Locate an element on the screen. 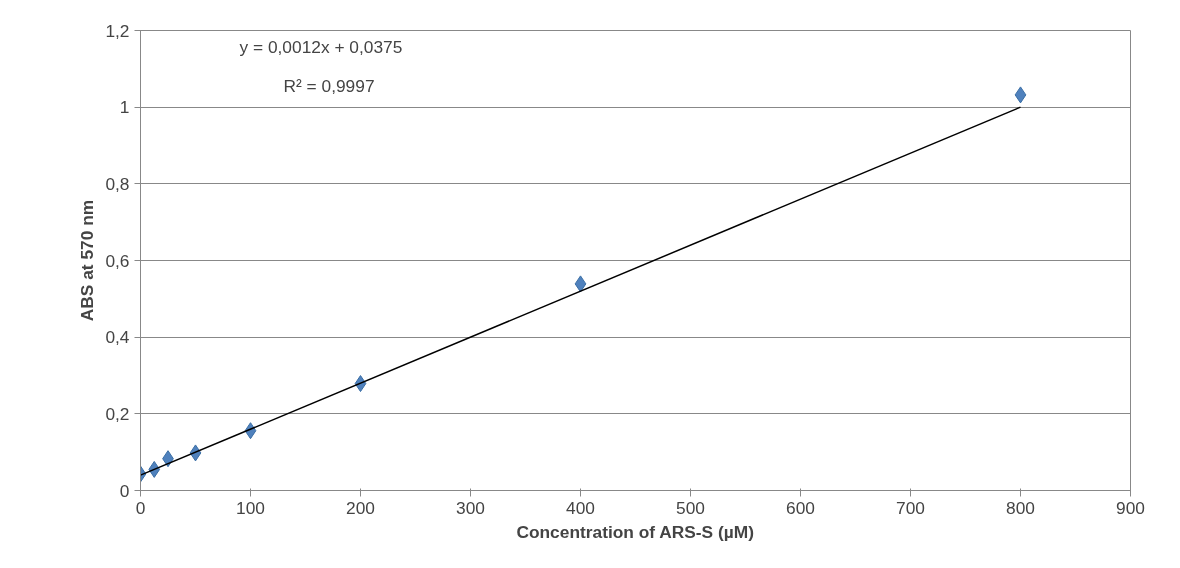 The image size is (1180, 568). annotation: y = 0,0012x + 0,0375 is located at coordinates (321, 47).